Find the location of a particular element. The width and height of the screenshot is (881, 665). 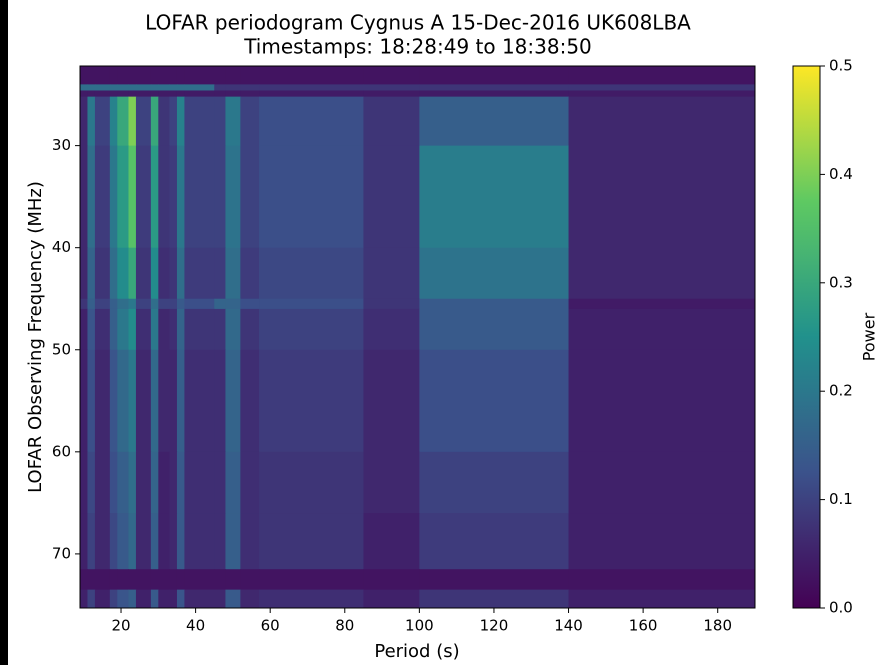

y-tick-label: 30 is located at coordinates (61, 145).